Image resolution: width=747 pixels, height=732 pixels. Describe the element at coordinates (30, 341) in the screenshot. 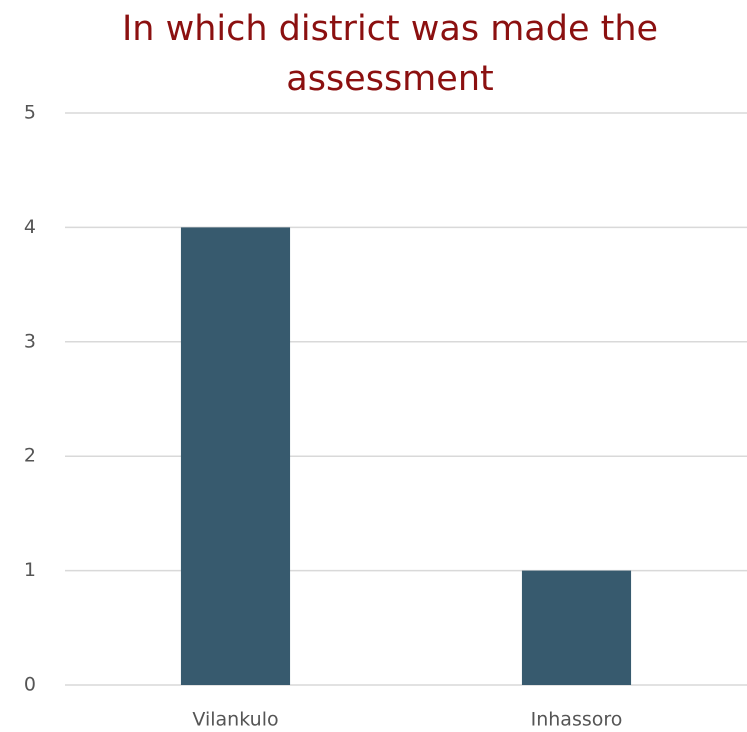

I see `y-tick-label: 3` at that location.